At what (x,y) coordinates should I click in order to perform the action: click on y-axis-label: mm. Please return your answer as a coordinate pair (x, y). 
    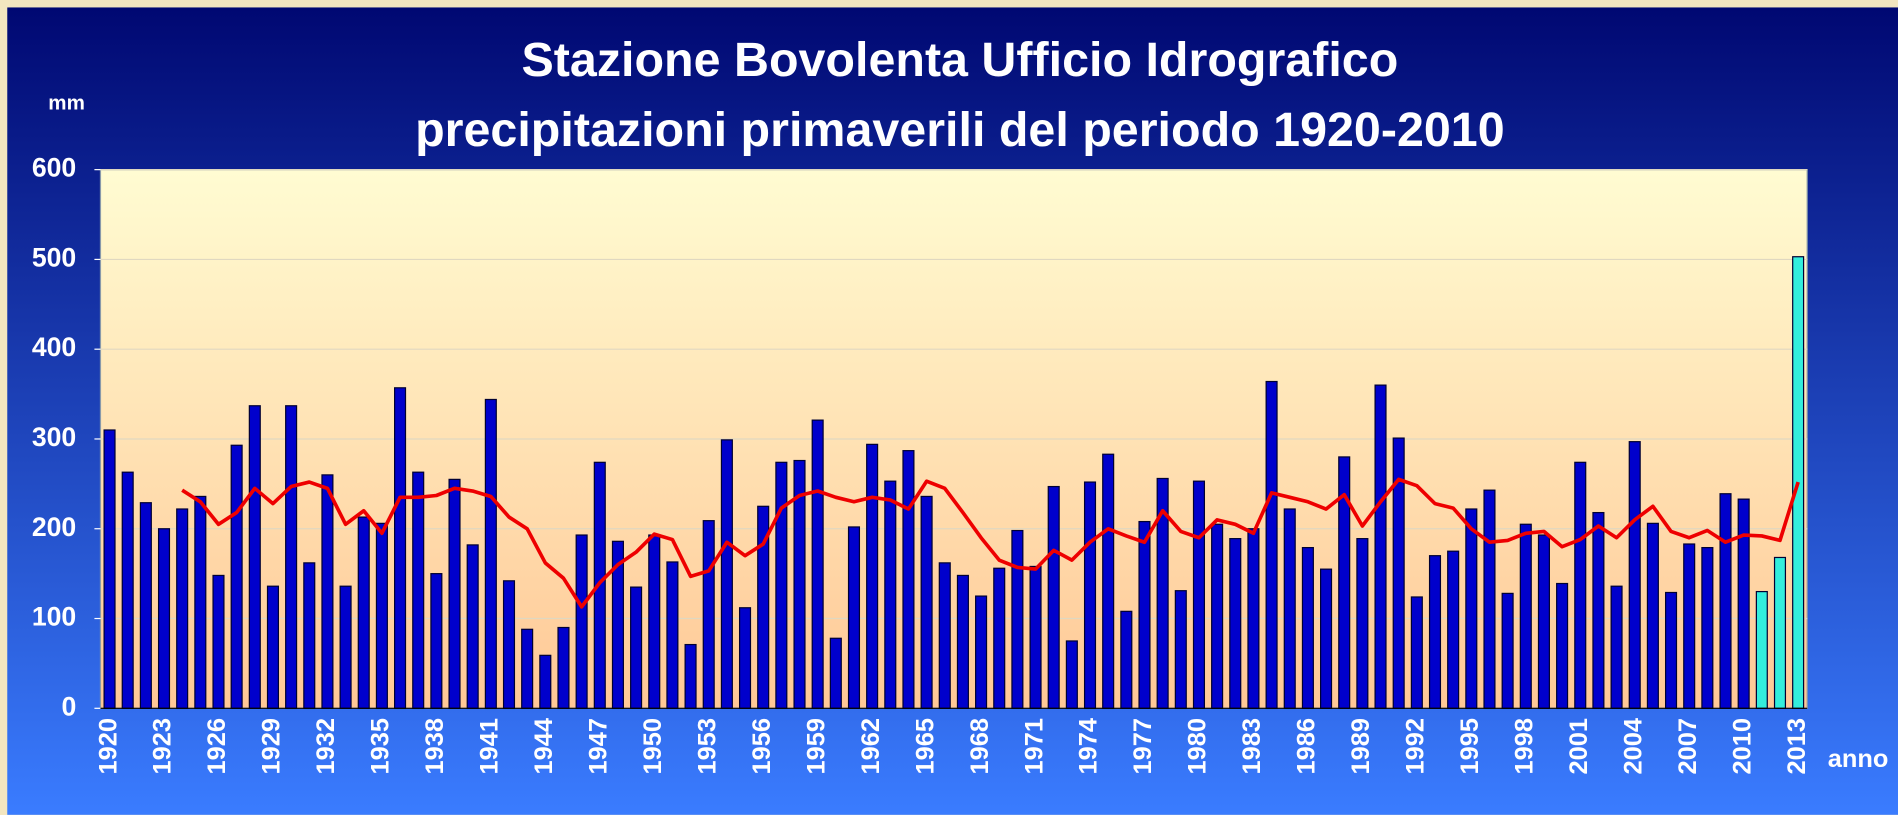
    Looking at the image, I should click on (66, 103).